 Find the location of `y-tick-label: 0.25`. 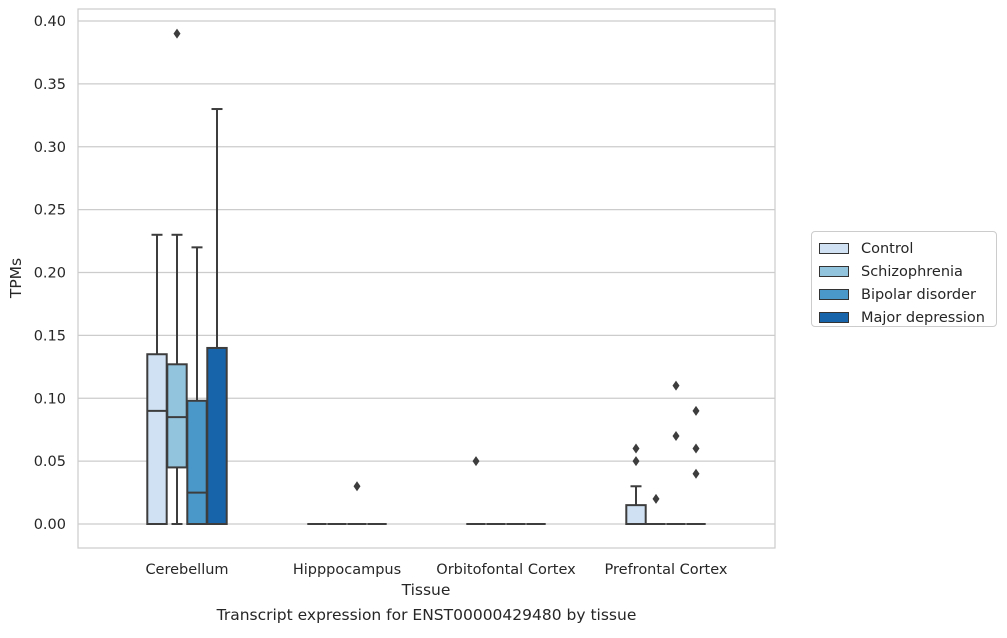

y-tick-label: 0.25 is located at coordinates (50, 211).